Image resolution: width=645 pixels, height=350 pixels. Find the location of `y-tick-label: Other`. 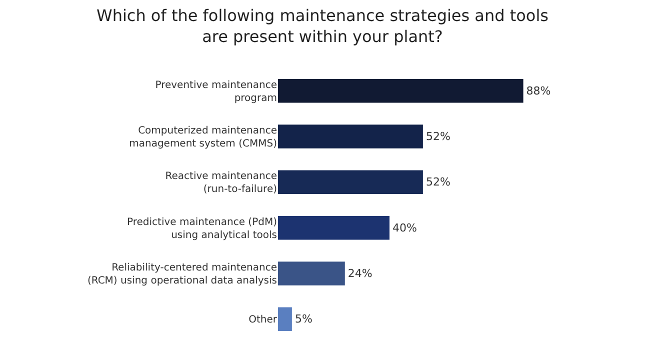

y-tick-label: Other is located at coordinates (263, 320).